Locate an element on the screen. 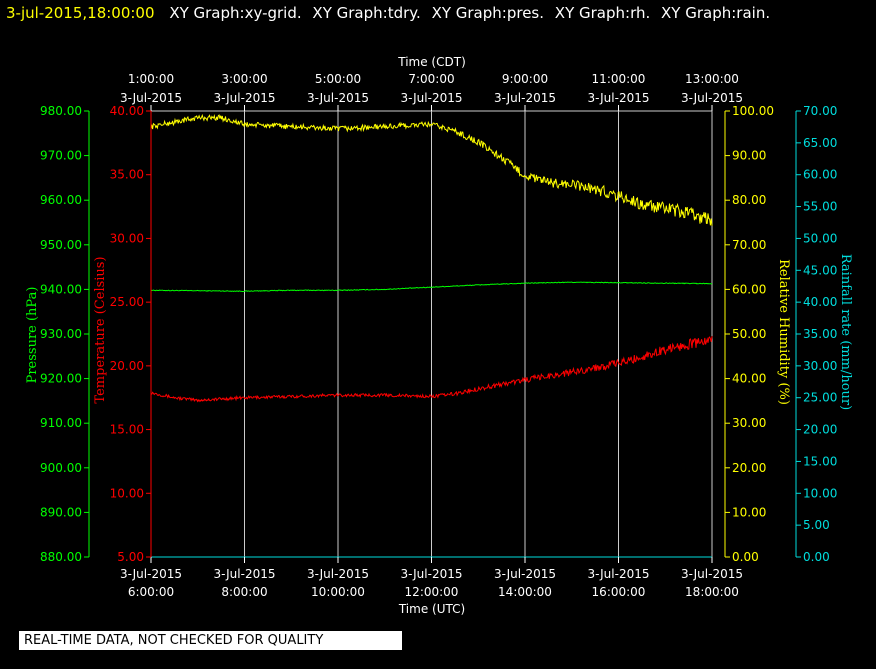 The width and height of the screenshot is (876, 669). temperature-tick-label: 40.00 is located at coordinates (127, 111).